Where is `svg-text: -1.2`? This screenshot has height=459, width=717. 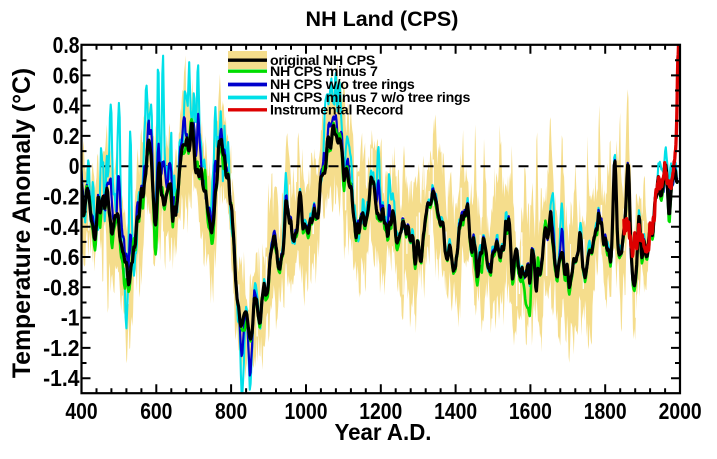 svg-text: -1.2 is located at coordinates (61, 348).